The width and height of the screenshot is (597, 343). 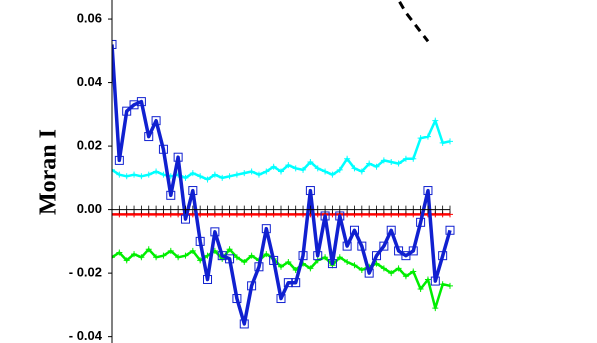 What do you see at coordinates (85, 272) in the screenshot?
I see `y-tick-label: - 0.02` at bounding box center [85, 272].